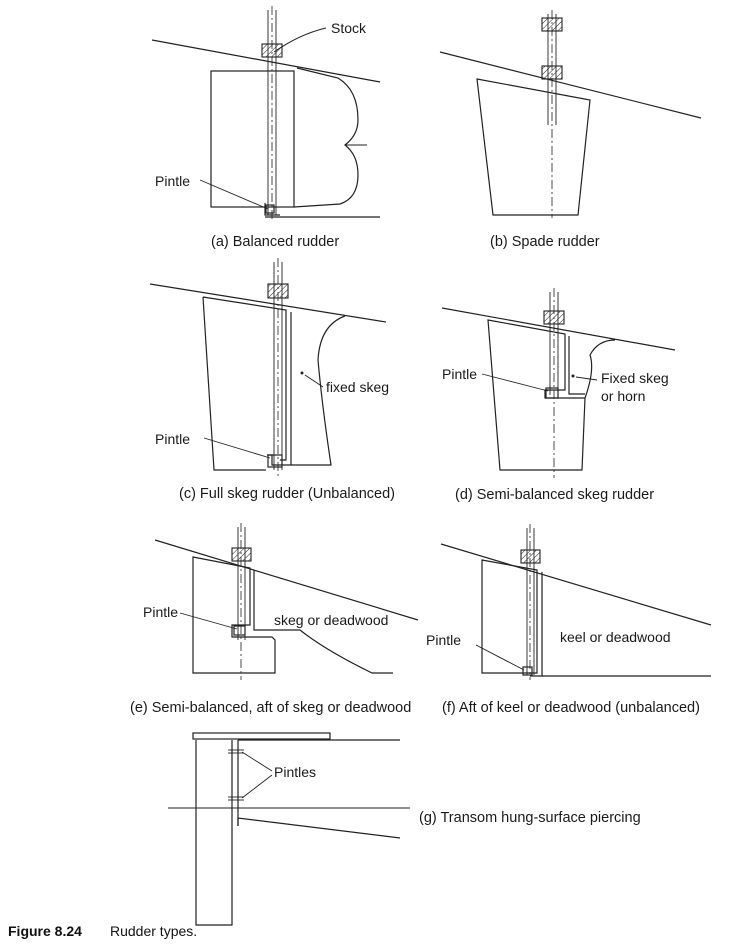  What do you see at coordinates (554, 495) in the screenshot?
I see `caption-d: (d) Semi-balanced skeg rudder` at bounding box center [554, 495].